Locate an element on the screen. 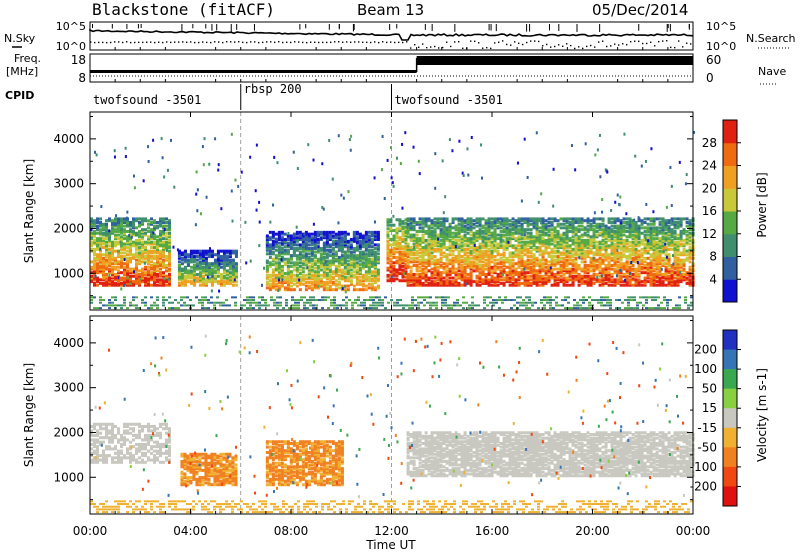  noise-search-point is located at coordinates (379, 42).